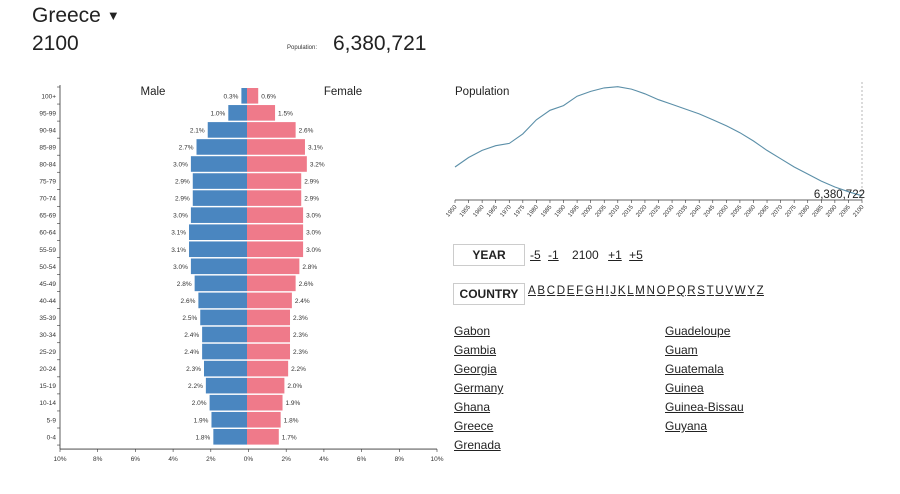 The width and height of the screenshot is (900, 494). What do you see at coordinates (615, 255) in the screenshot?
I see `year-plus1-link: +1` at bounding box center [615, 255].